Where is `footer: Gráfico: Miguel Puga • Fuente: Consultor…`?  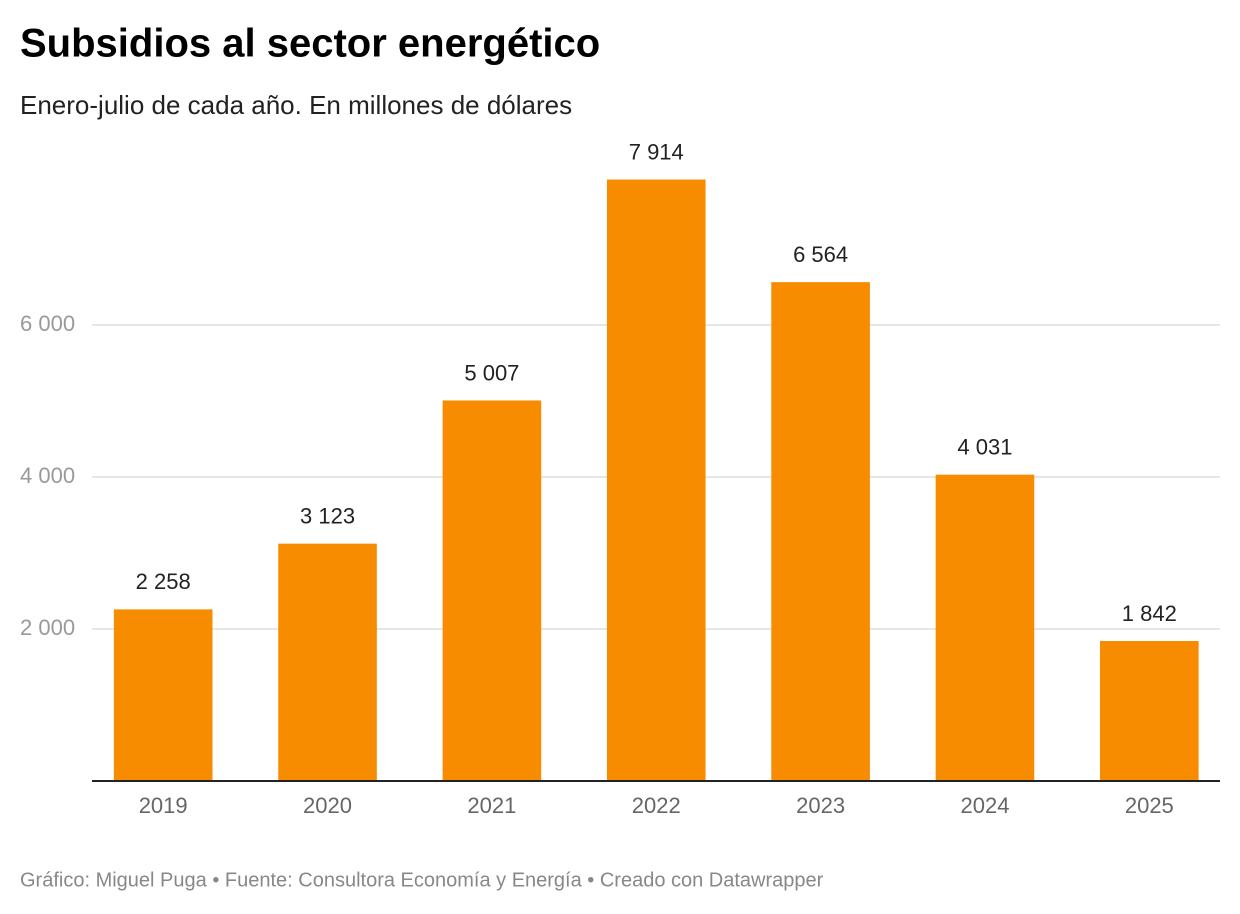 footer: Gráfico: Miguel Puga • Fuente: Consultor… is located at coordinates (422, 880).